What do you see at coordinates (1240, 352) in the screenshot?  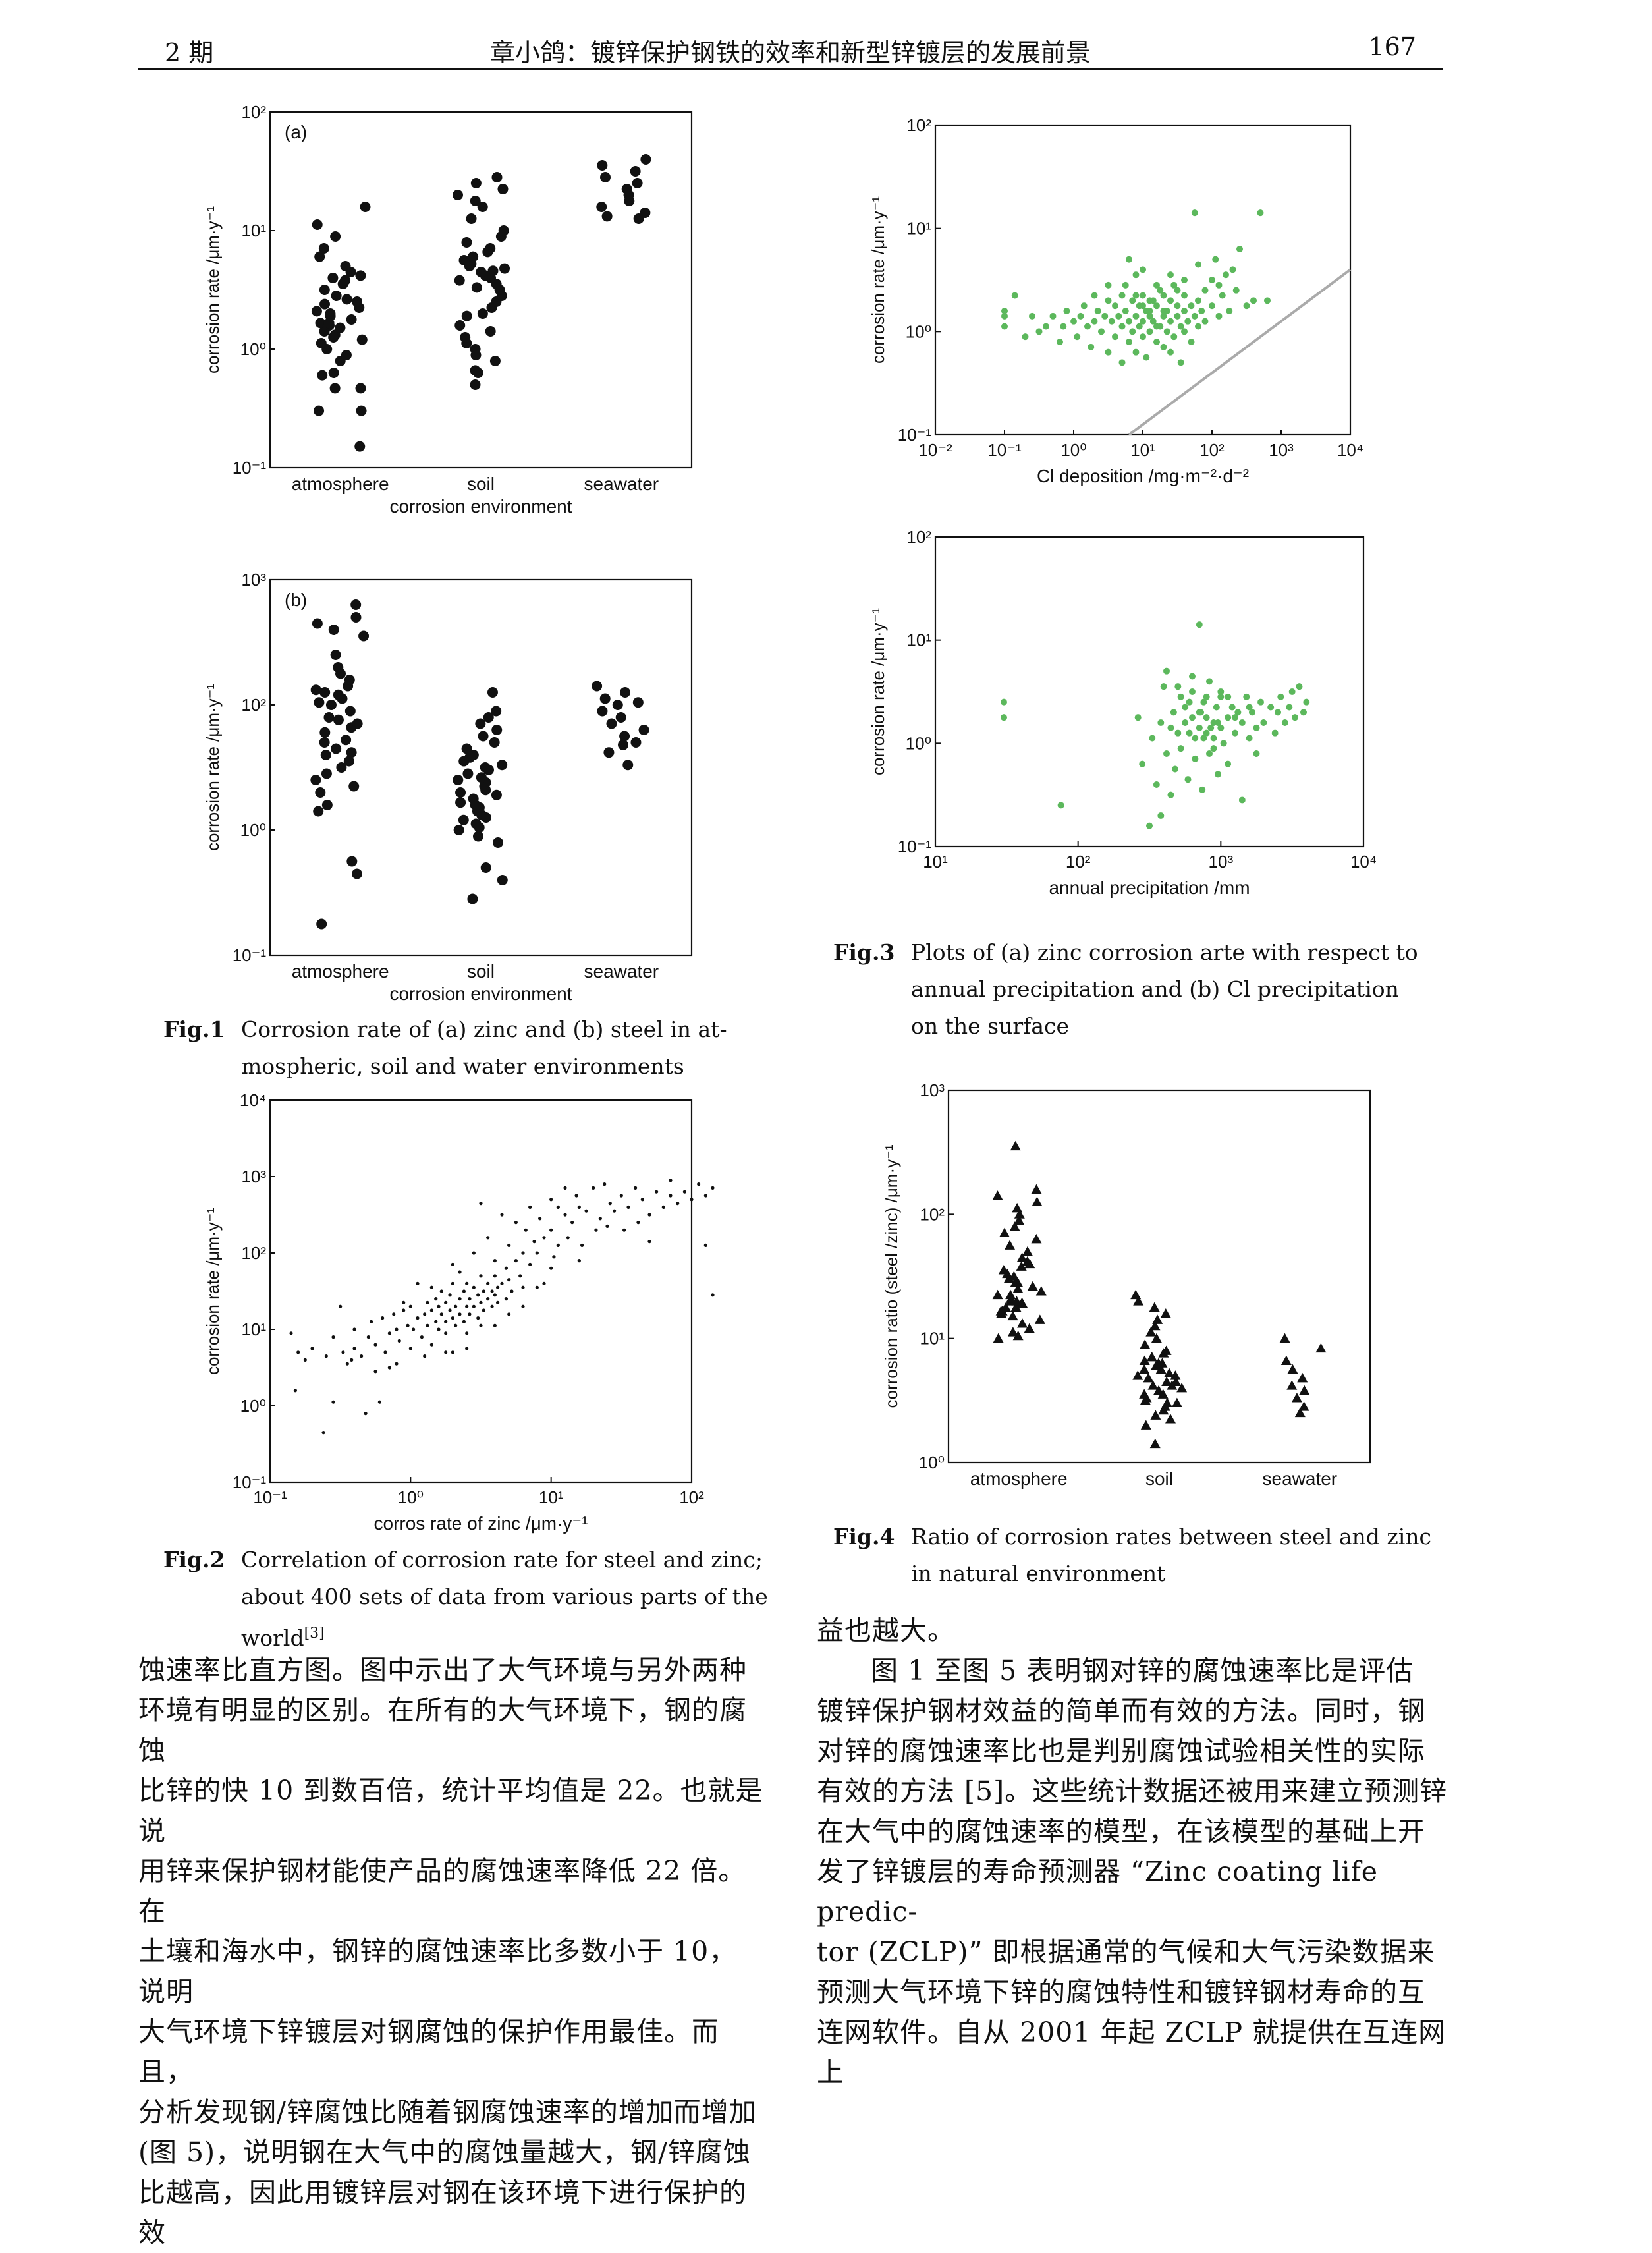 I see `reference-line` at bounding box center [1240, 352].